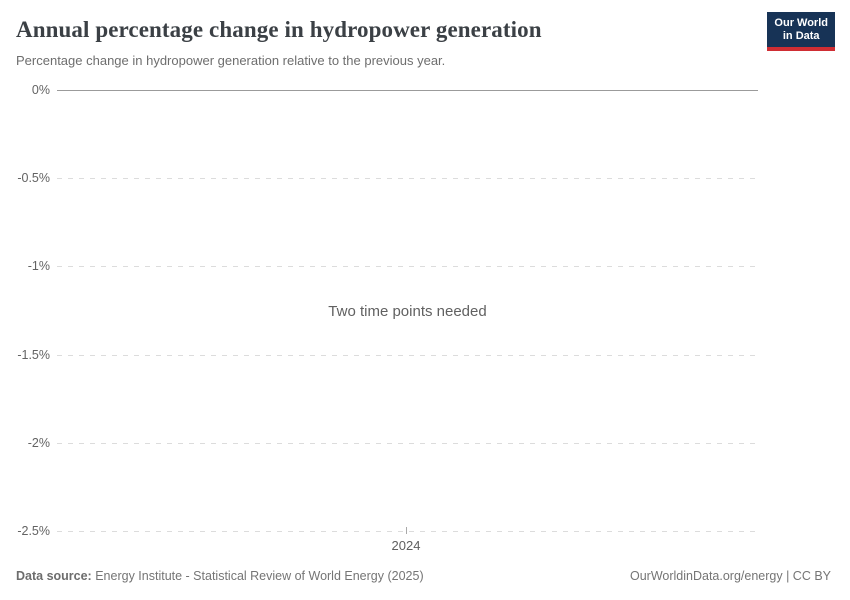  Describe the element at coordinates (38, 443) in the screenshot. I see `y-axis-tick-label: -2%` at that location.